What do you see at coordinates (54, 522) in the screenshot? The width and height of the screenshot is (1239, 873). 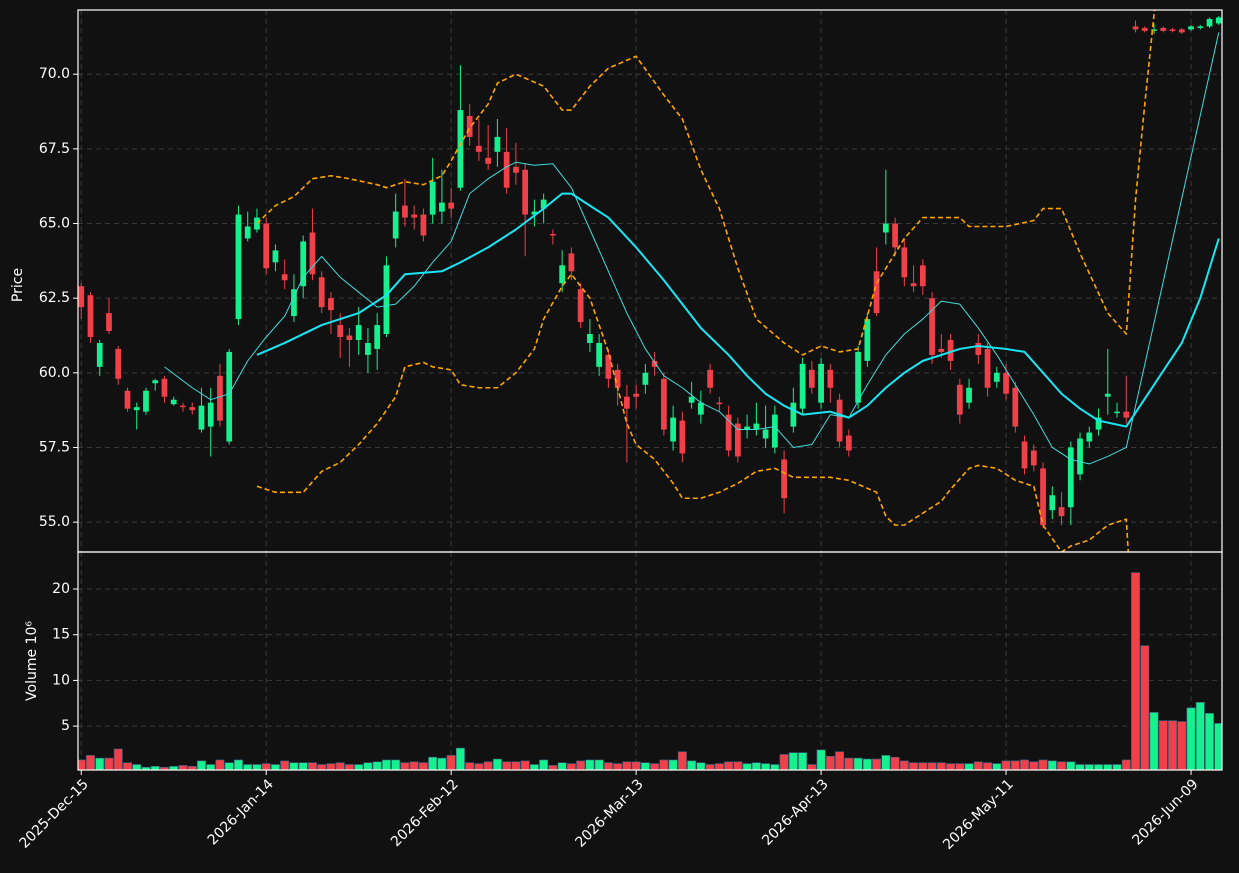 I see `y-tick-label: 55.0` at bounding box center [54, 522].